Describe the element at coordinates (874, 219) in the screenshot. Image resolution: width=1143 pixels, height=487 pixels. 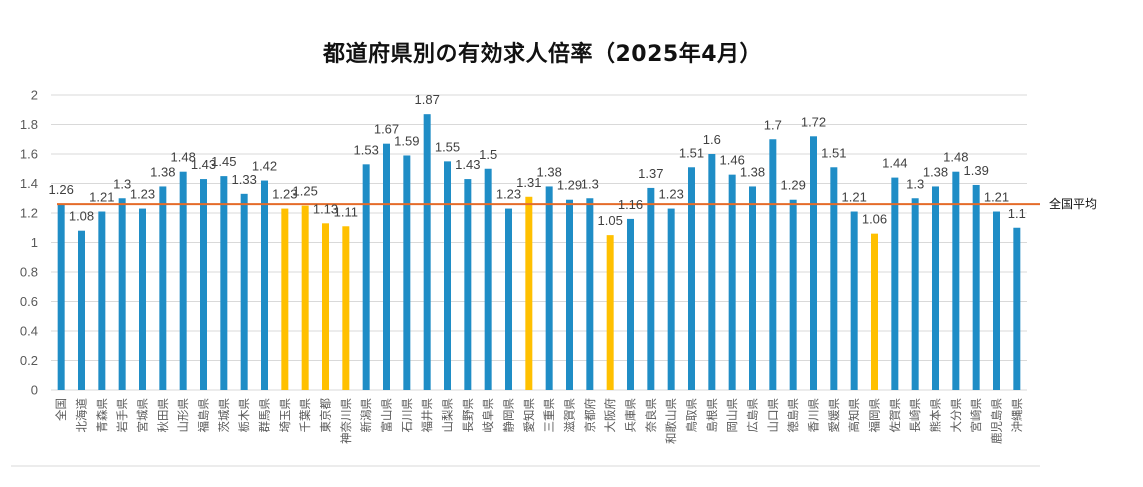
I see `data-label: 1.06` at that location.